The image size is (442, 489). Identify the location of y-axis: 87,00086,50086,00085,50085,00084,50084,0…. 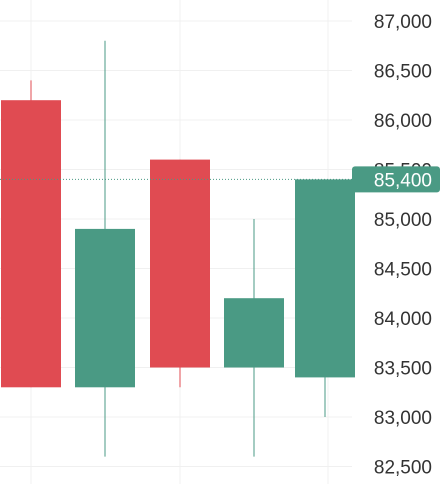
(403, 245).